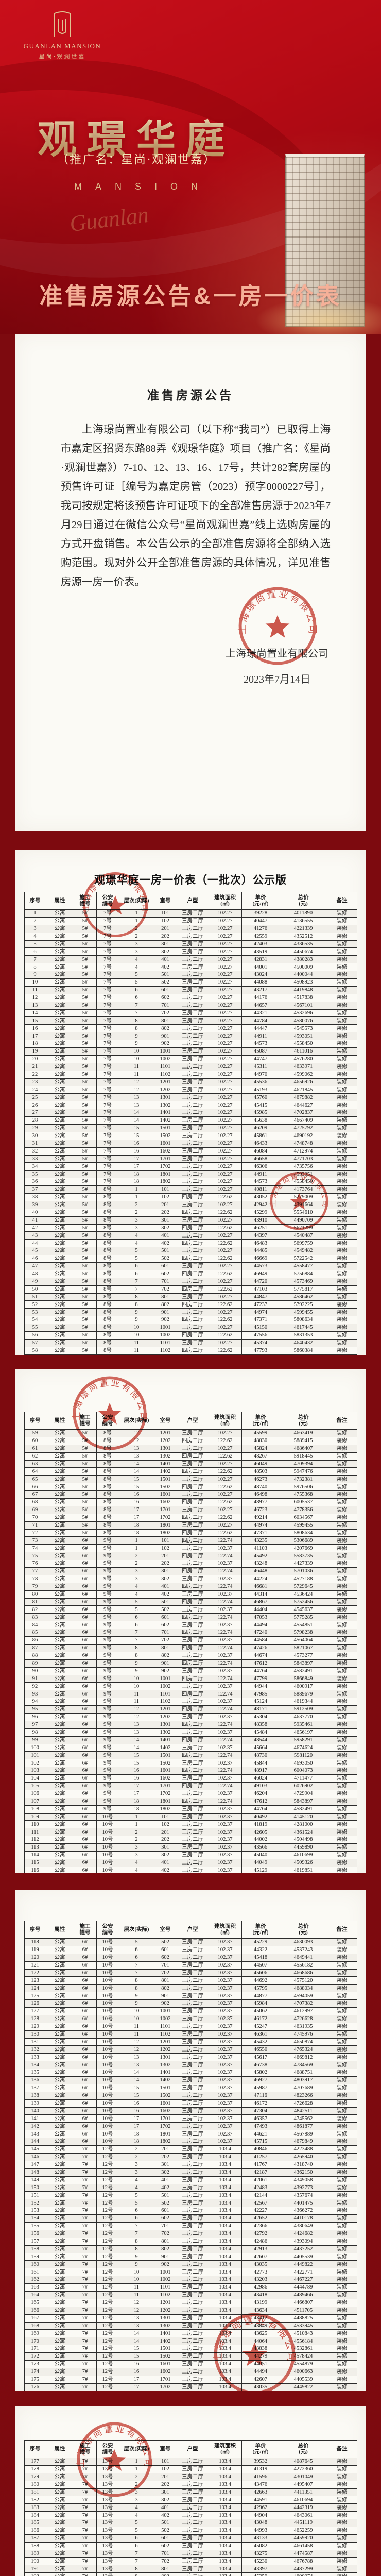 The width and height of the screenshot is (381, 2576). Describe the element at coordinates (190, 1159) in the screenshot. I see `price-row: 33 公寓 5# 7号 17 1701 三房二厅 102.27 46658 4771703 装修` at that location.